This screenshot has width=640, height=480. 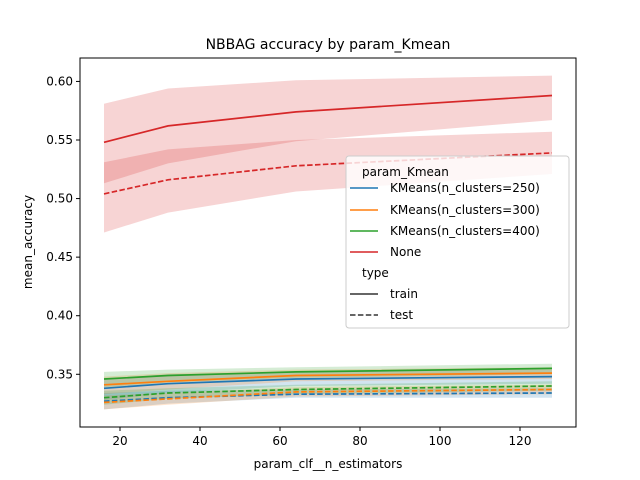 I want to click on series-line-kmeans-n-clusters-300-test, so click(x=328, y=396).